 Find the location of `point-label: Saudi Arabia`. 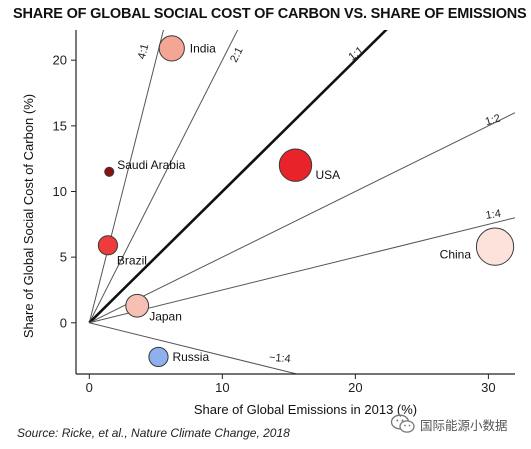

point-label: Saudi Arabia is located at coordinates (151, 165).